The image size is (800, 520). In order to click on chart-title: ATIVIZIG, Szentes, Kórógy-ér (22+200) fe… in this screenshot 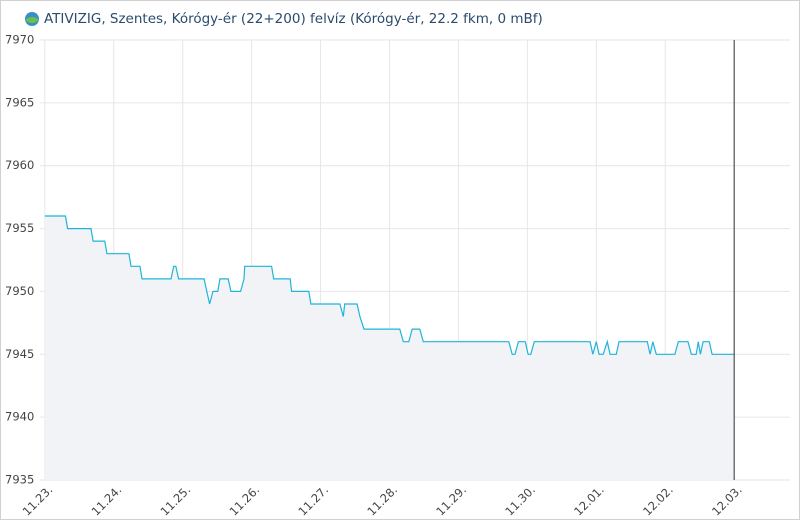, I will do `click(293, 19)`.